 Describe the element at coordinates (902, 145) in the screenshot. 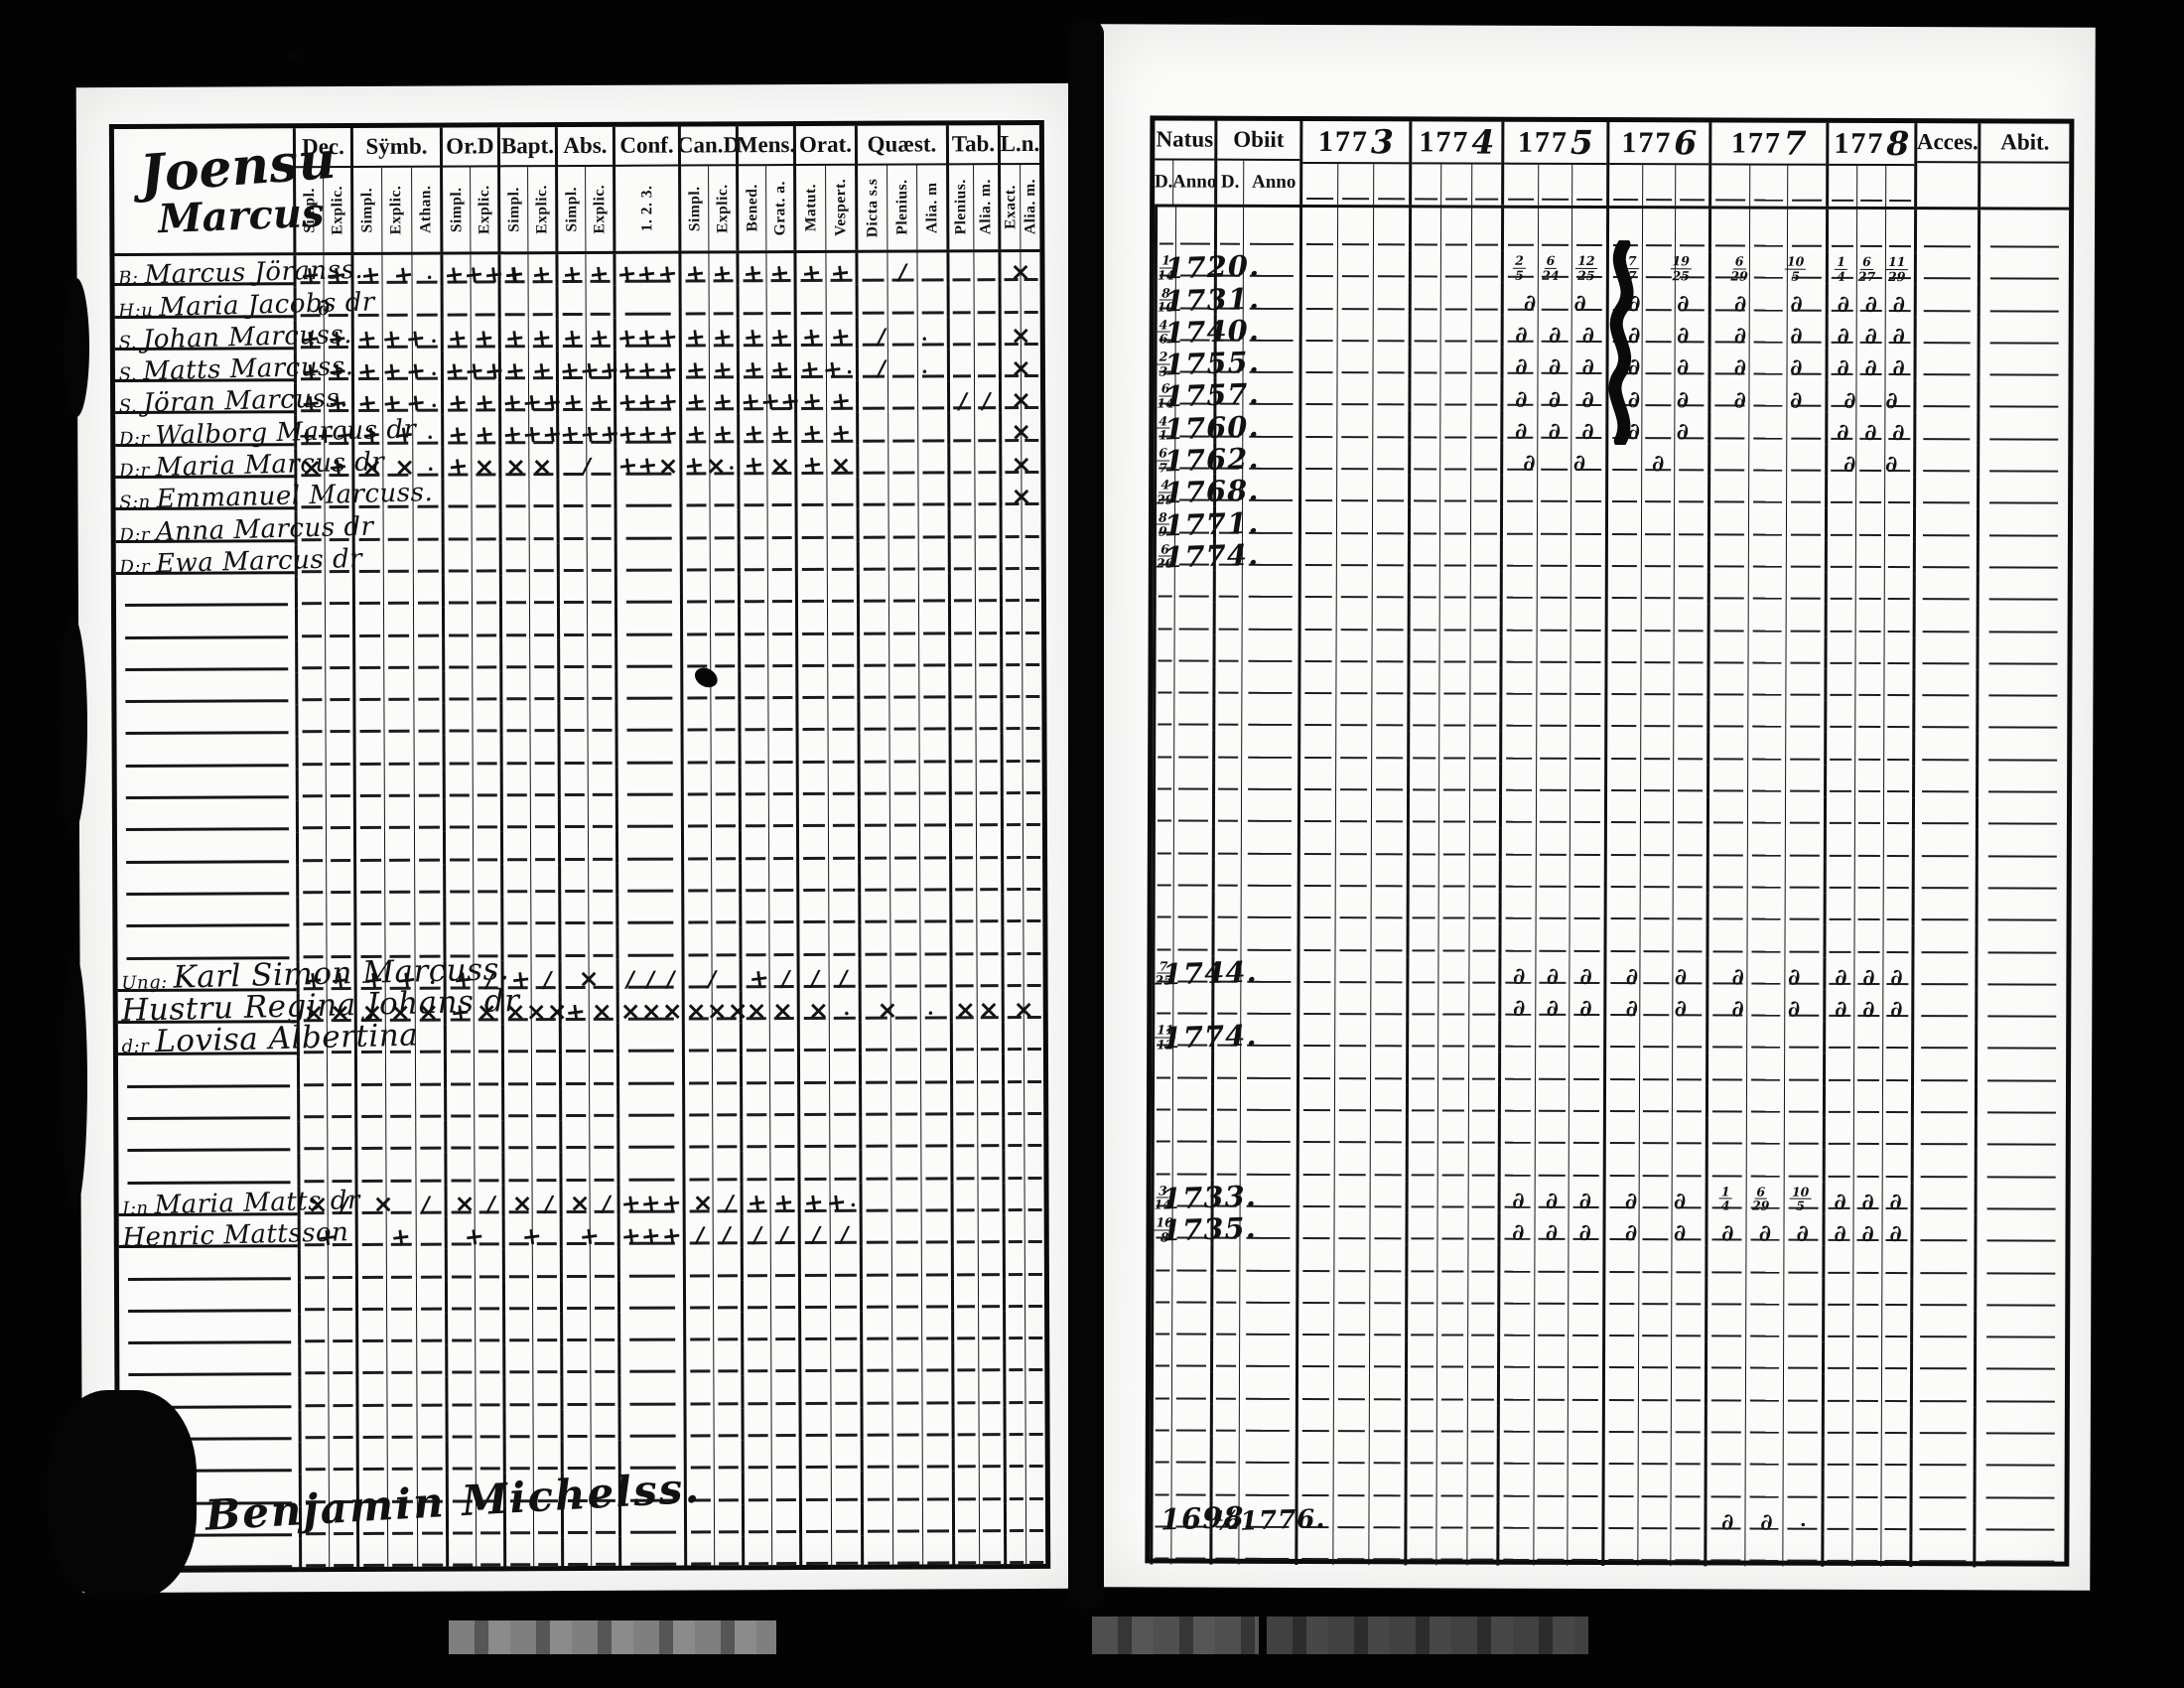

I see `column-label-quest: Quæst.` at that location.